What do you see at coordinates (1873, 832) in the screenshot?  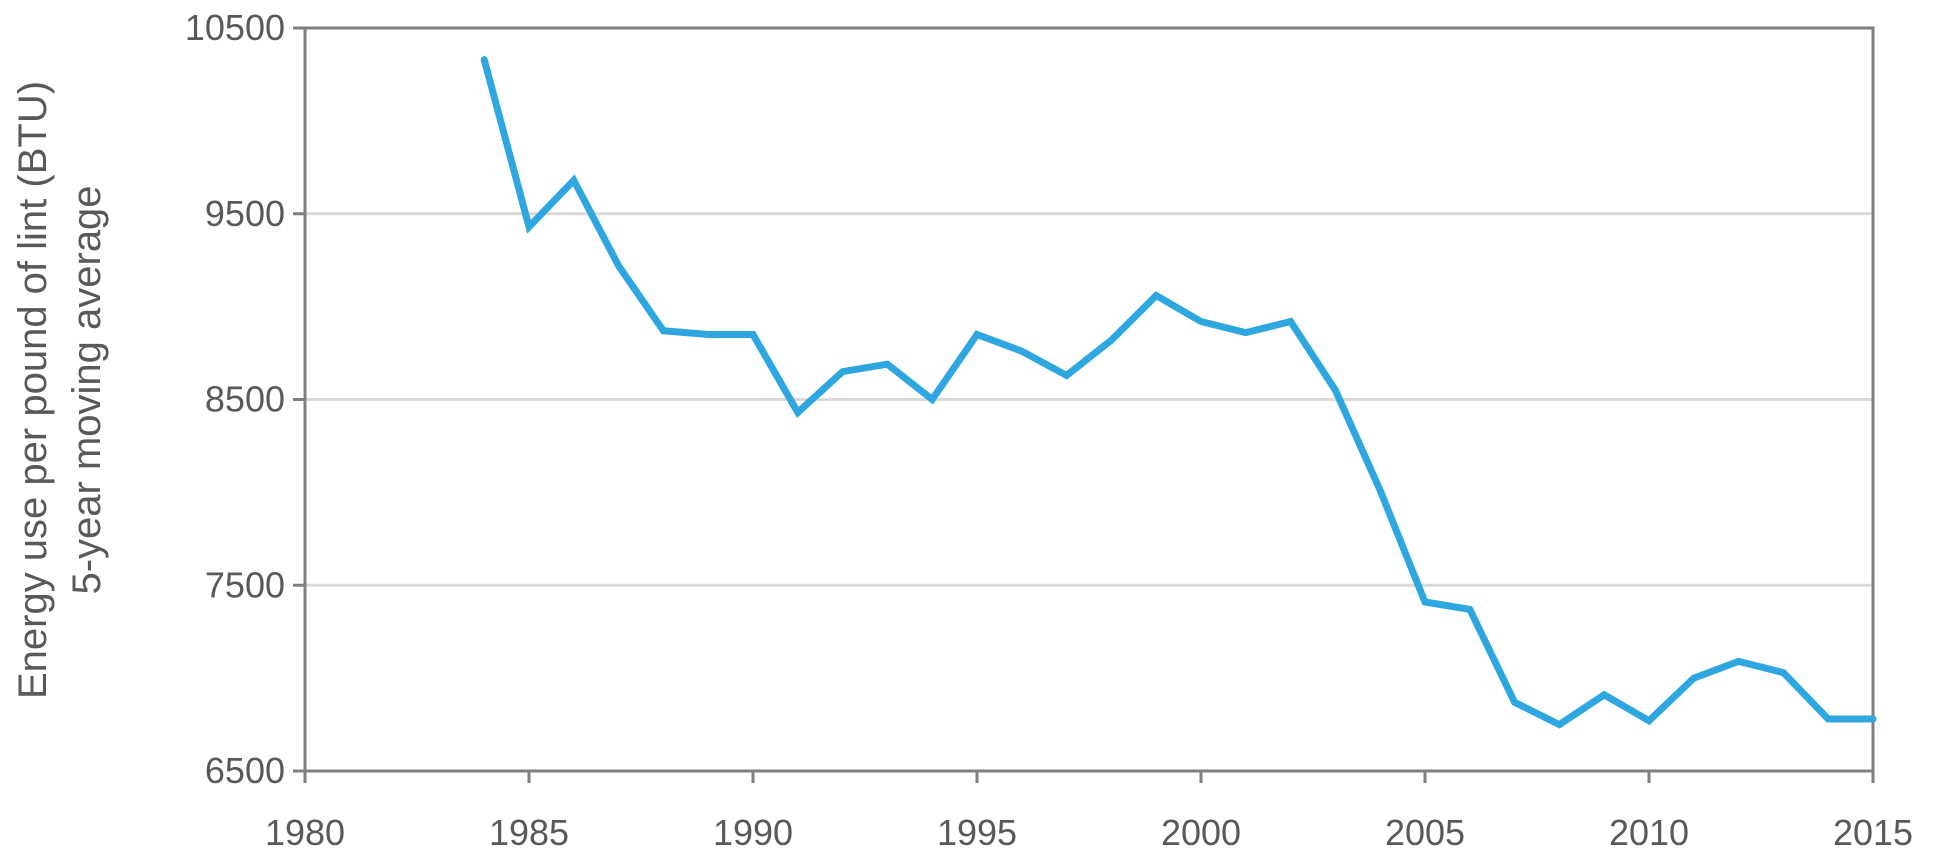 I see `x-tick-label-2015: 2015` at bounding box center [1873, 832].